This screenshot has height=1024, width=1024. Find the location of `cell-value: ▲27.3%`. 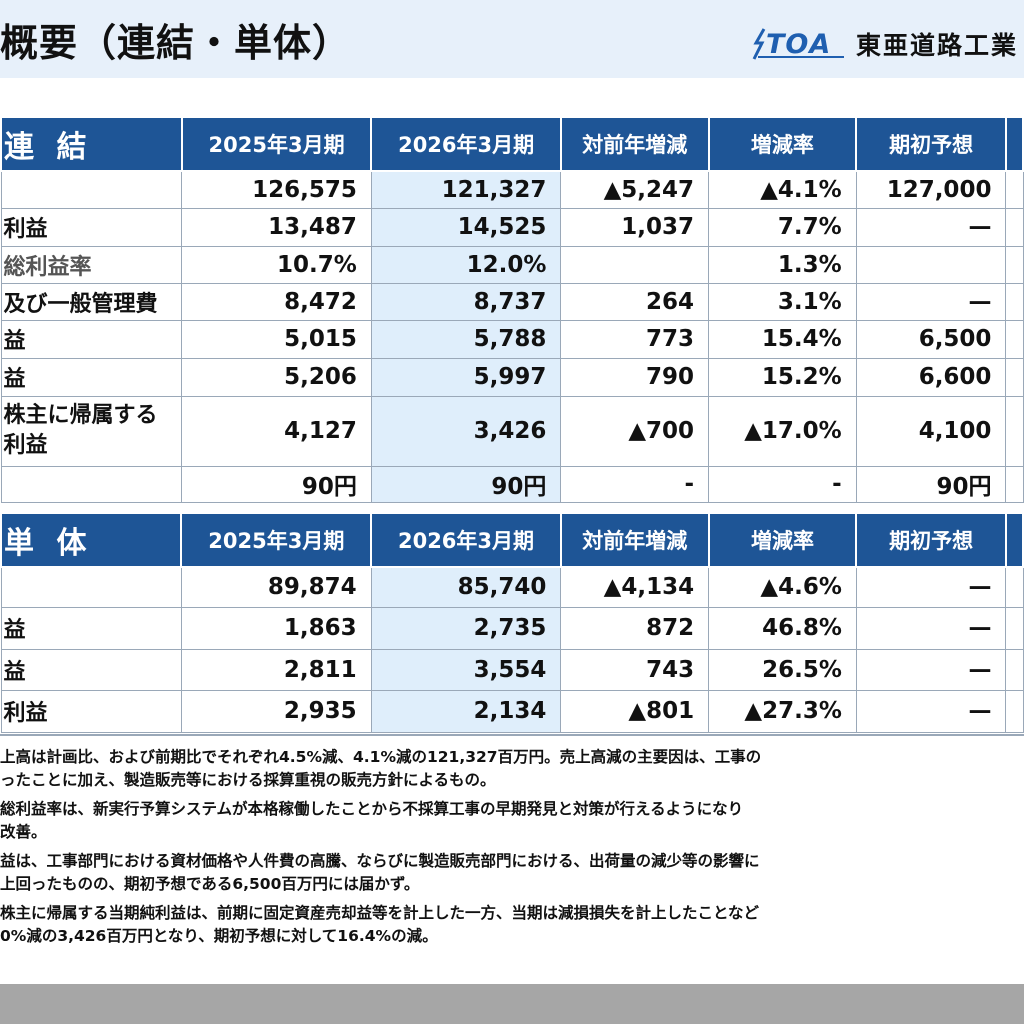

cell-value: ▲27.3% is located at coordinates (782, 711).